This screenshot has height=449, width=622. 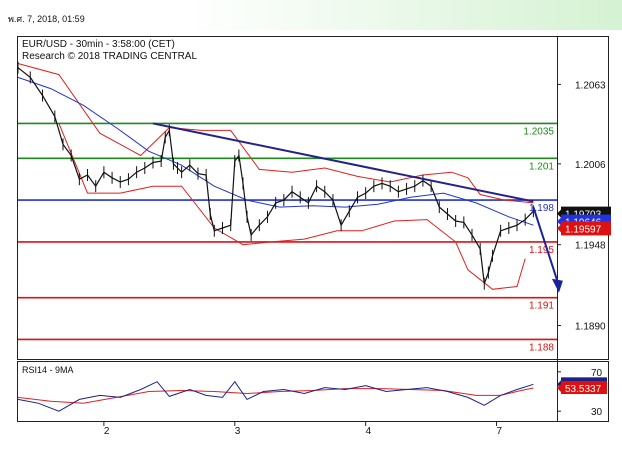 What do you see at coordinates (107, 431) in the screenshot?
I see `time-tick-label: 2` at bounding box center [107, 431].